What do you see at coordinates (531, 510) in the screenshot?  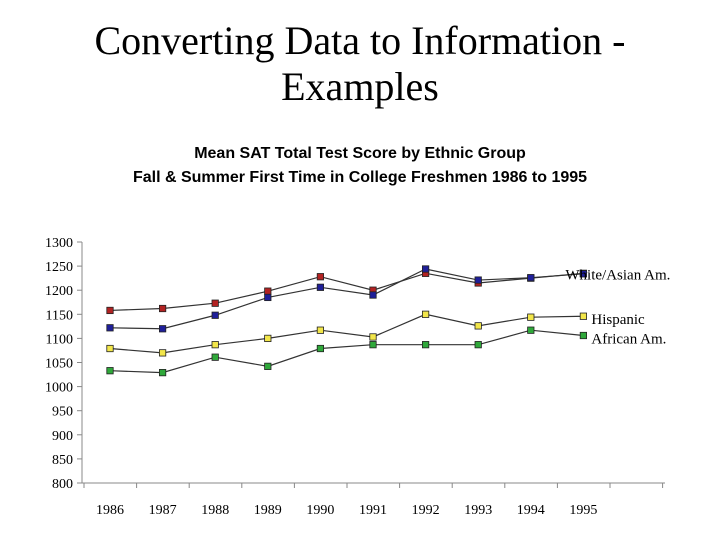 I see `x-tick-label: 1994` at bounding box center [531, 510].